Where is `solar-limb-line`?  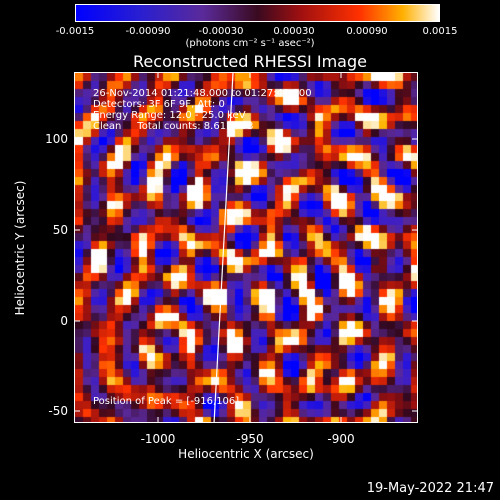
solar-limb-line is located at coordinates (223, 247).